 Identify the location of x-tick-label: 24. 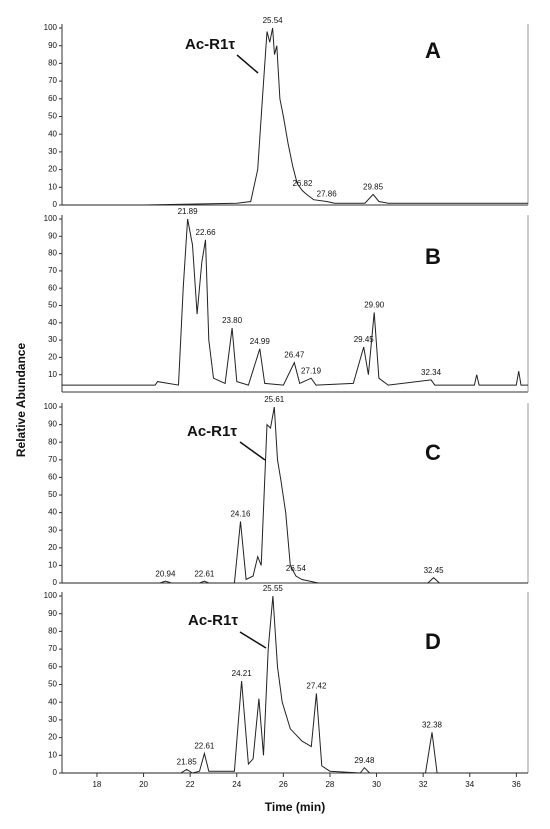
(236, 784).